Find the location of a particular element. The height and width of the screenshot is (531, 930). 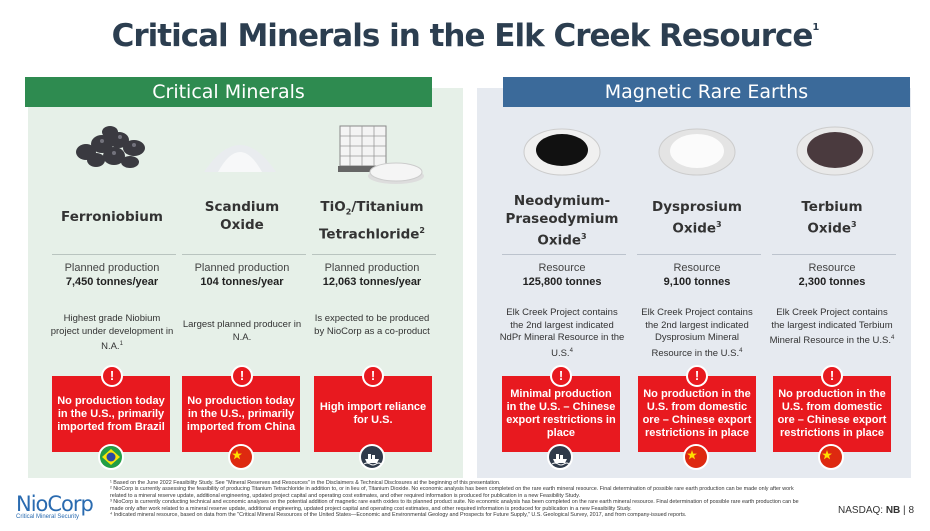

terbium-oxide-image is located at coordinates (835, 151).